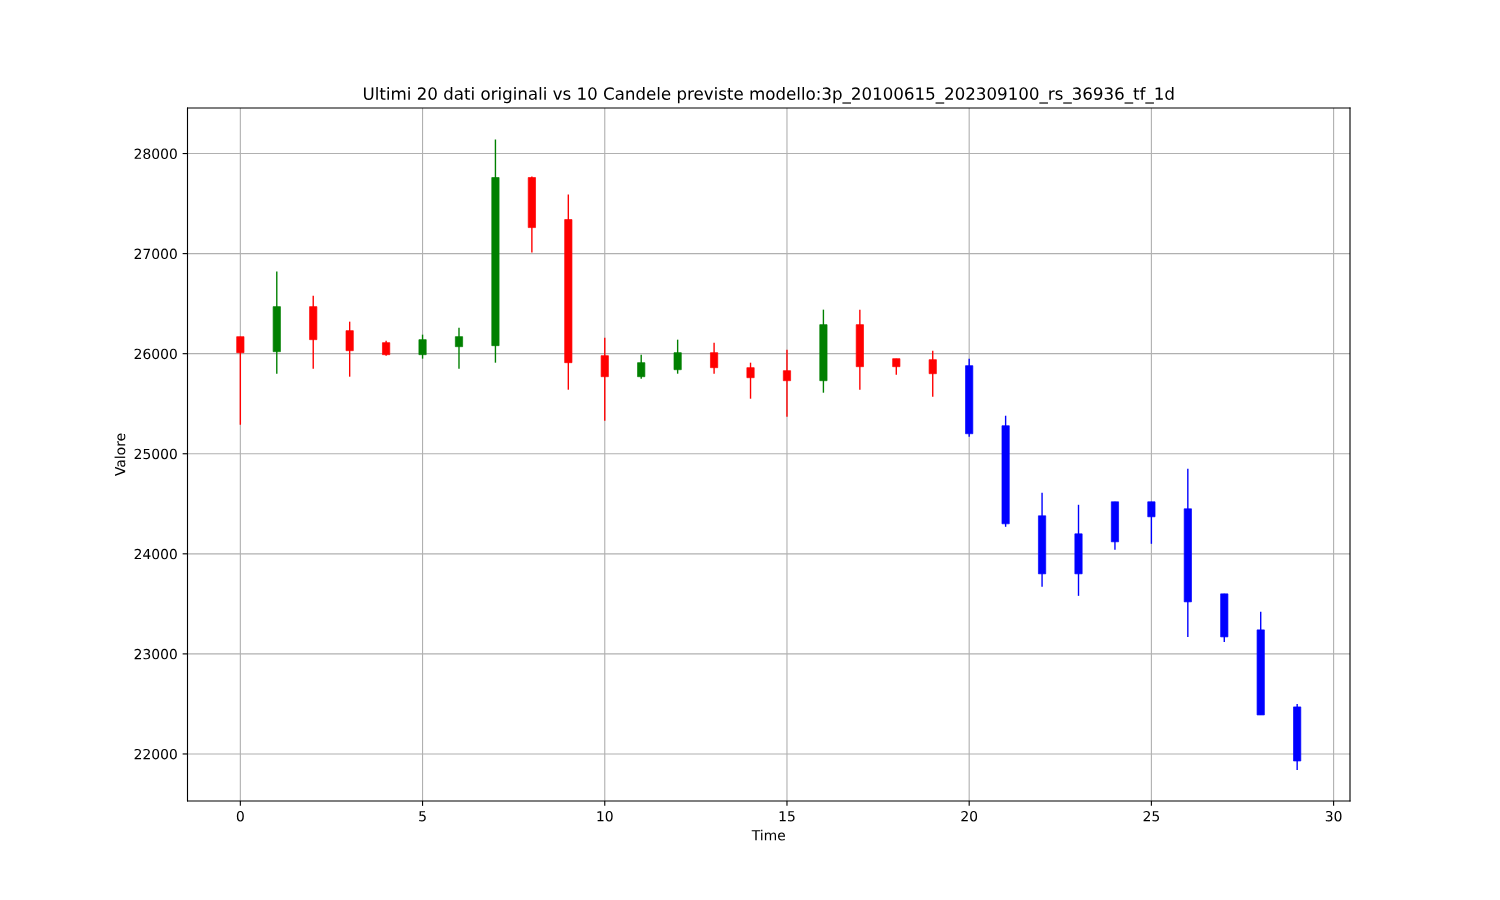 The width and height of the screenshot is (1500, 900). What do you see at coordinates (1151, 816) in the screenshot?
I see `x-tick-label: 25` at bounding box center [1151, 816].